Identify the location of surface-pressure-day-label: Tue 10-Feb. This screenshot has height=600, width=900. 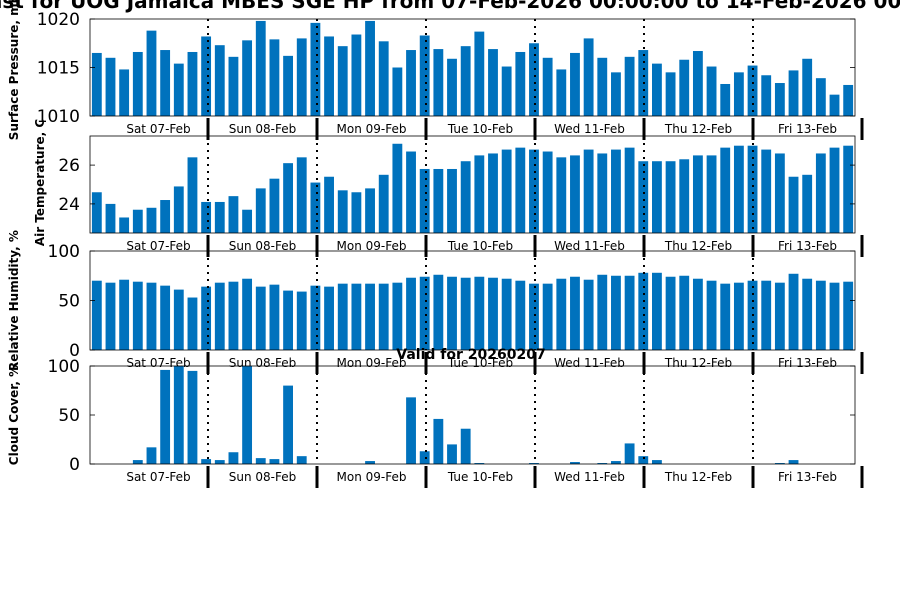
(480, 129).